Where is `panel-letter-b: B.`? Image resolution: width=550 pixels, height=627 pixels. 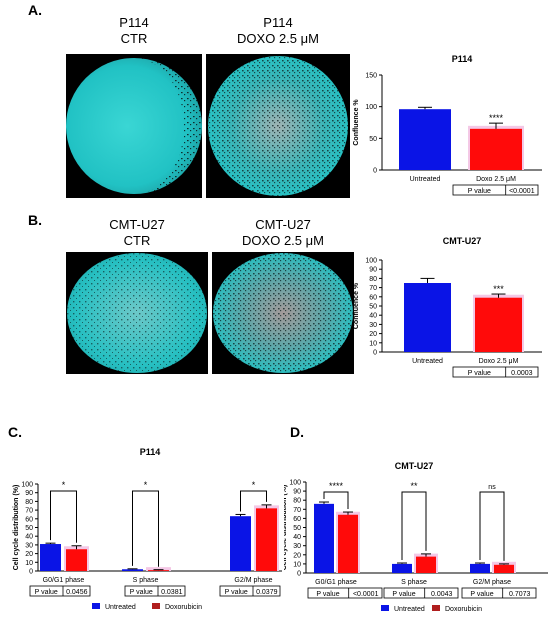
panel-letter-b: B. is located at coordinates (35, 220).